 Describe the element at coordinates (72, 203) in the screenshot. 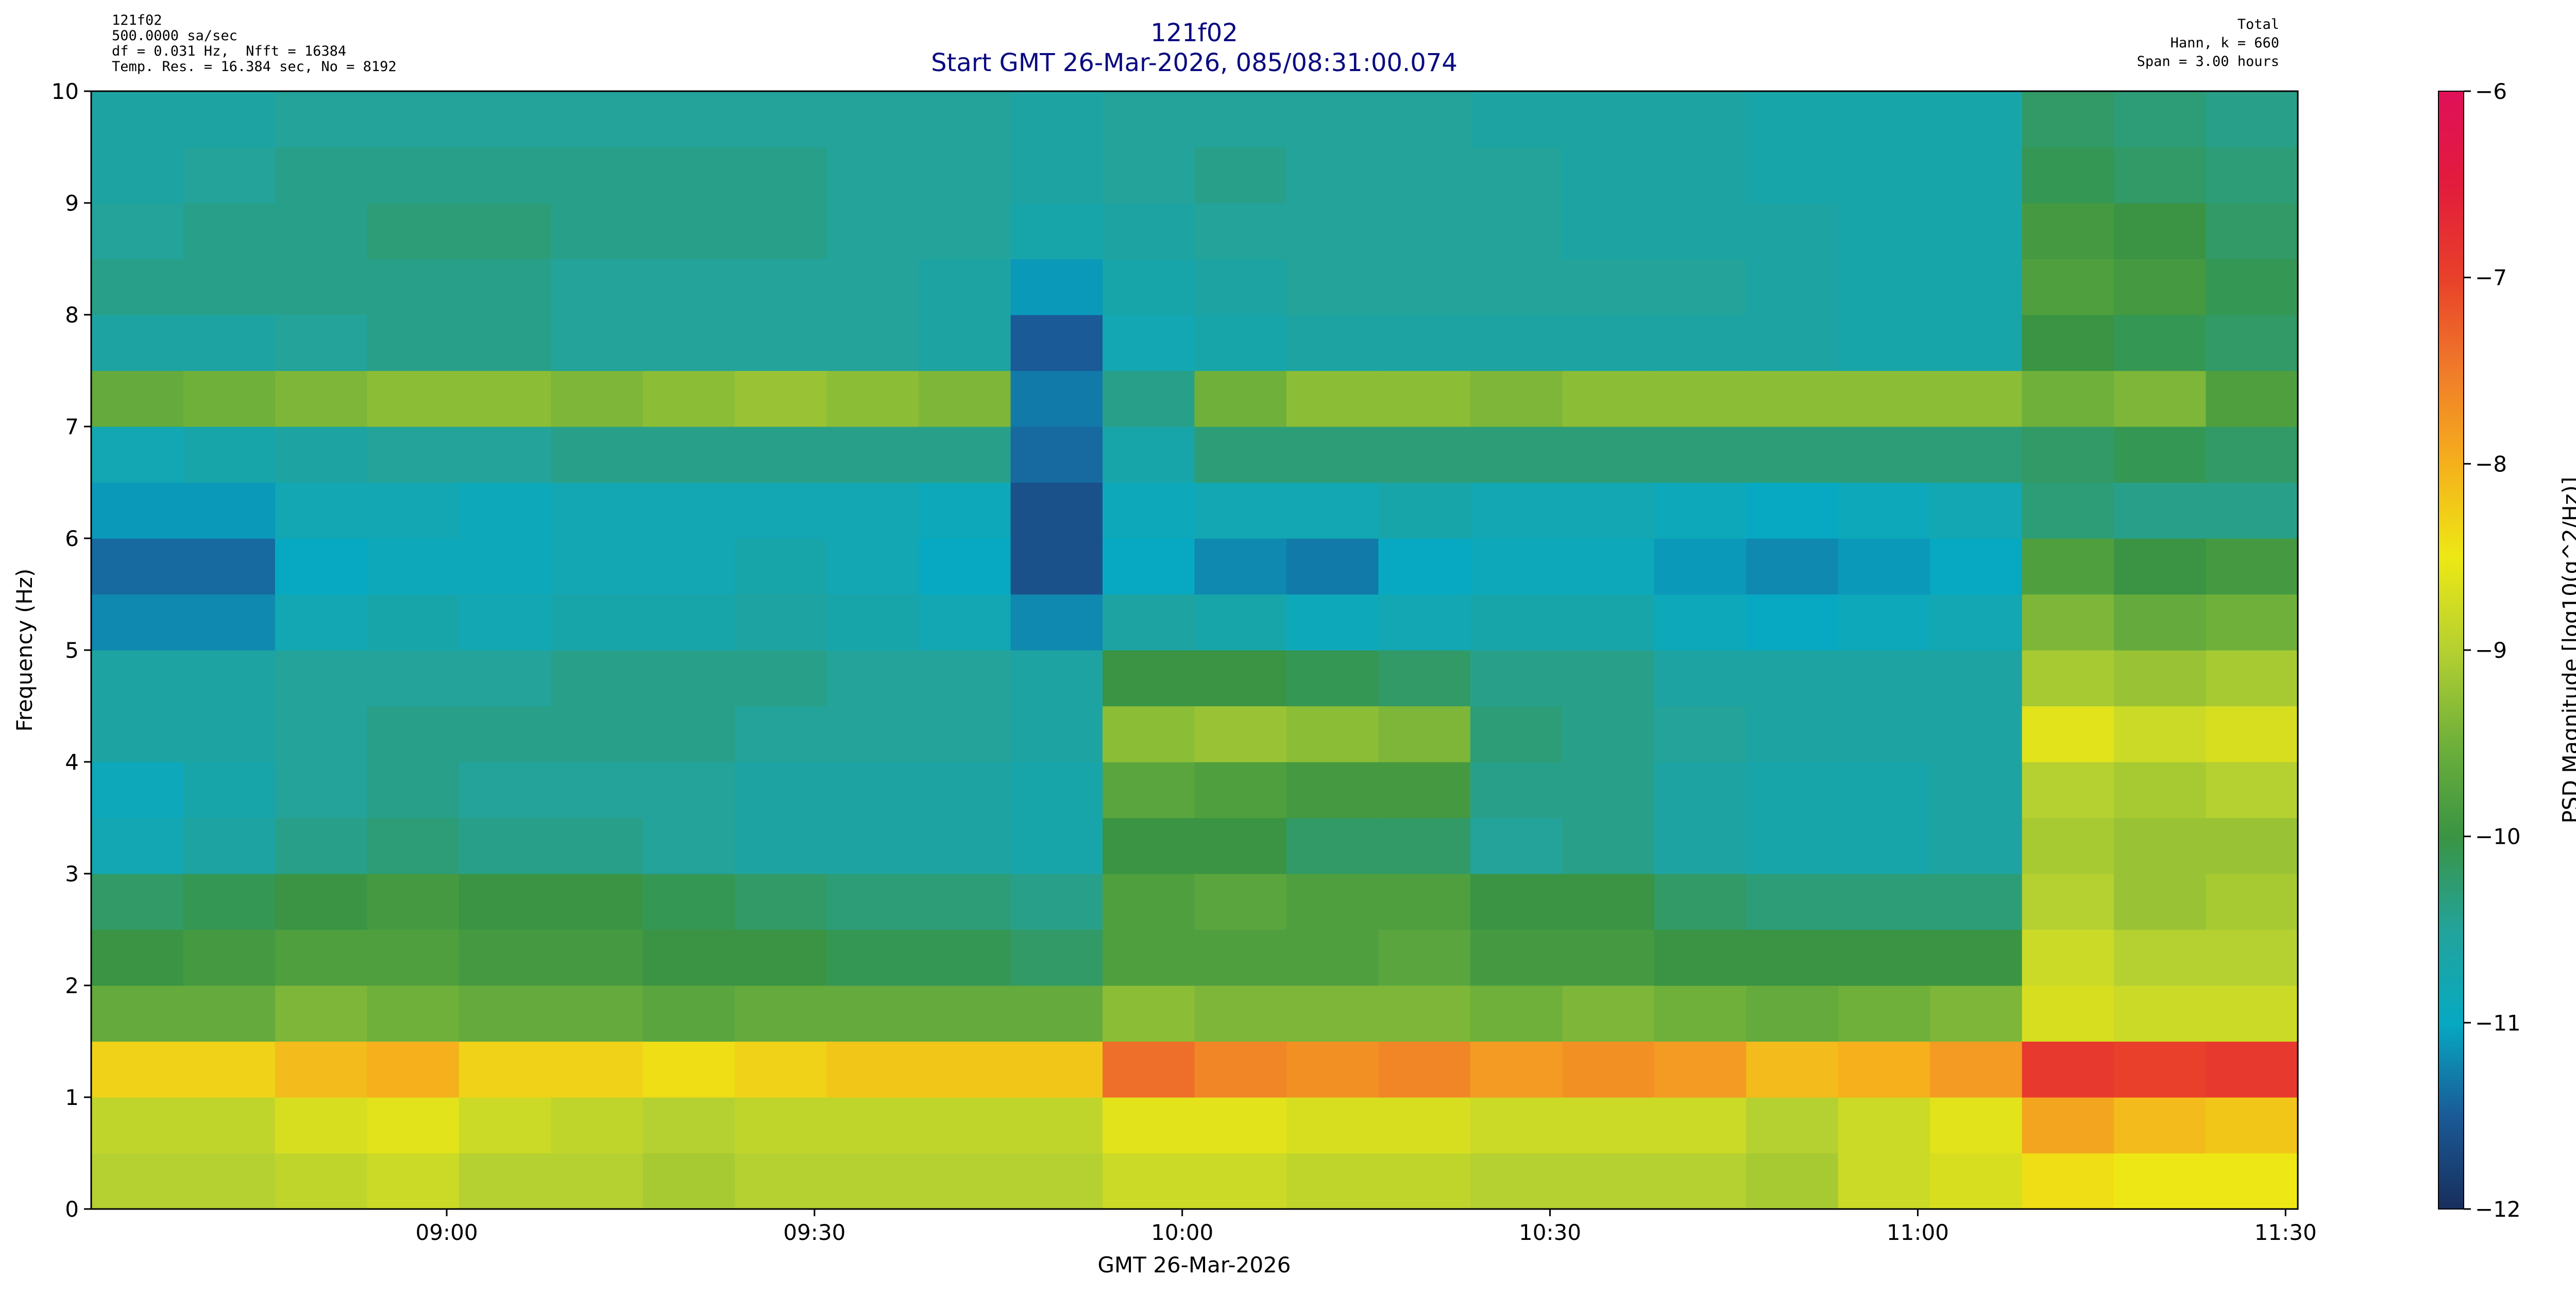

I see `y-tick-label: 9` at that location.